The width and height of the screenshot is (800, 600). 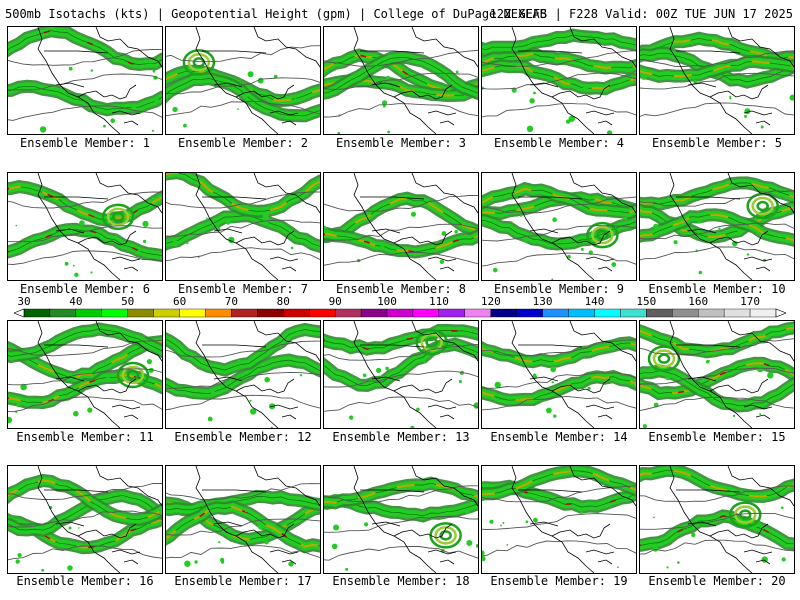 I want to click on ensemble-member-caption: Ensemble Member: 12, so click(x=243, y=437).